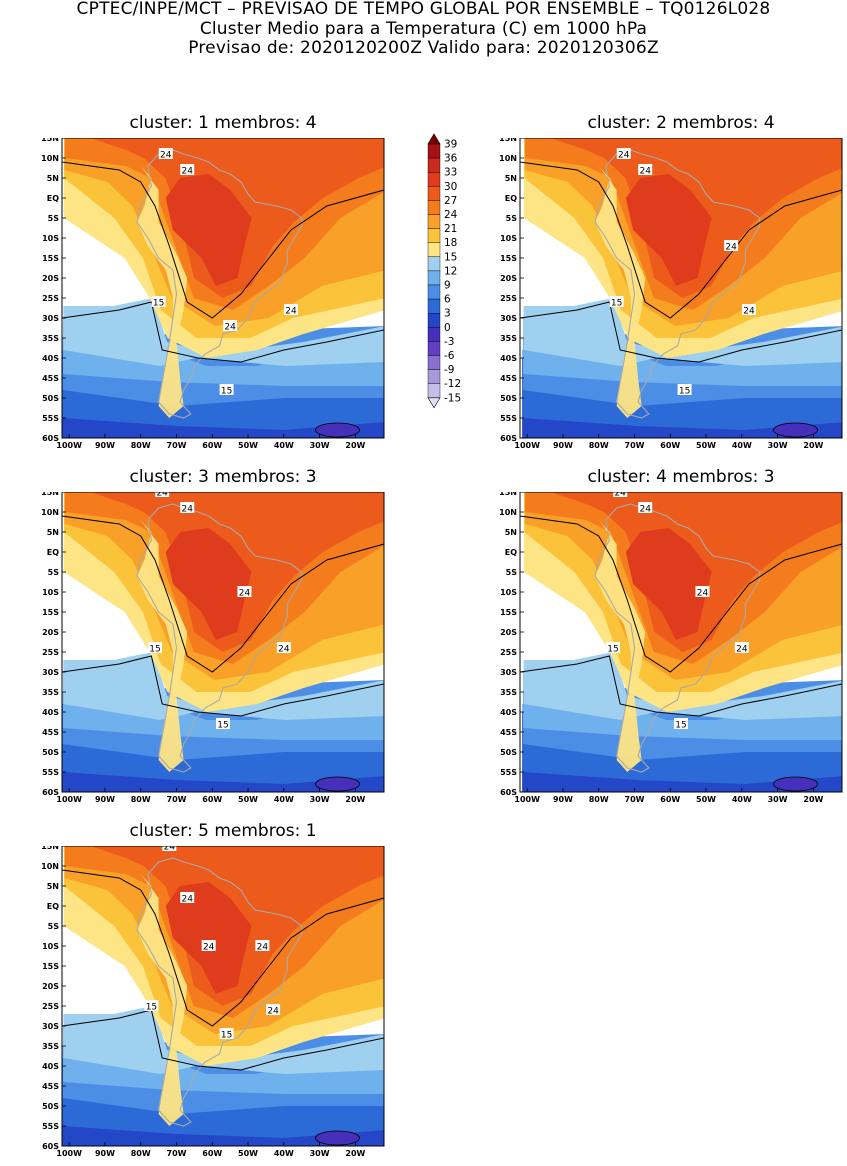 This screenshot has height=1166, width=847. Describe the element at coordinates (355, 445) in the screenshot. I see `lon-label: 20W` at that location.